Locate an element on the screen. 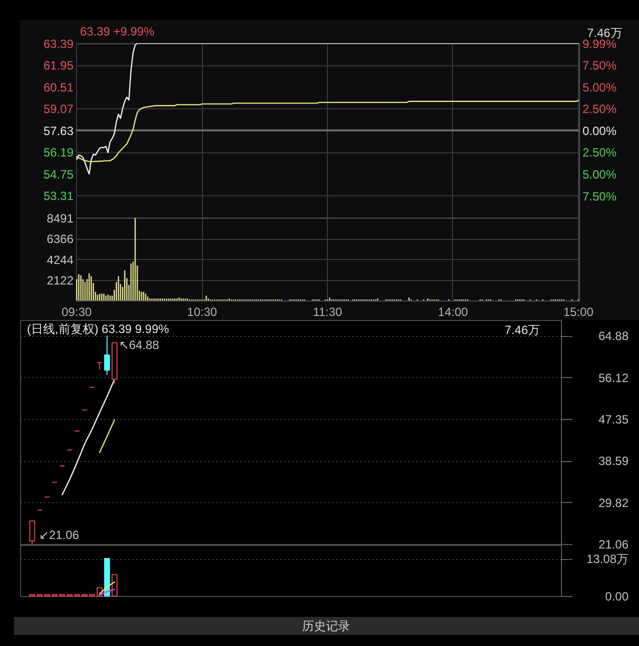 The width and height of the screenshot is (639, 646). x-tick-label: 11:30 is located at coordinates (327, 311).